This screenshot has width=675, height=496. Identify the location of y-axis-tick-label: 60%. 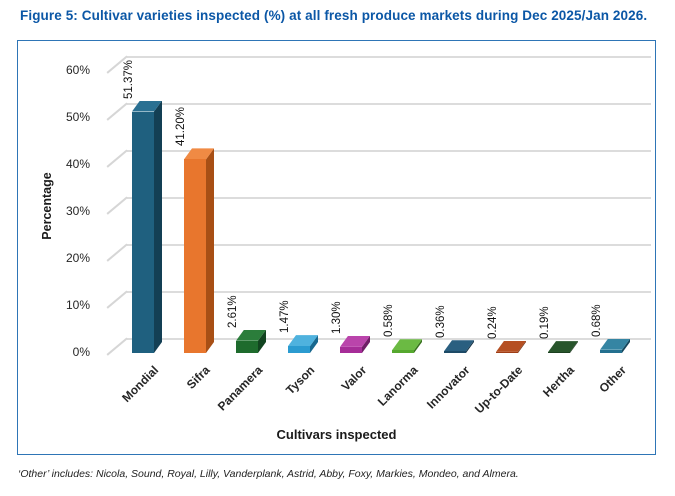
(77, 70).